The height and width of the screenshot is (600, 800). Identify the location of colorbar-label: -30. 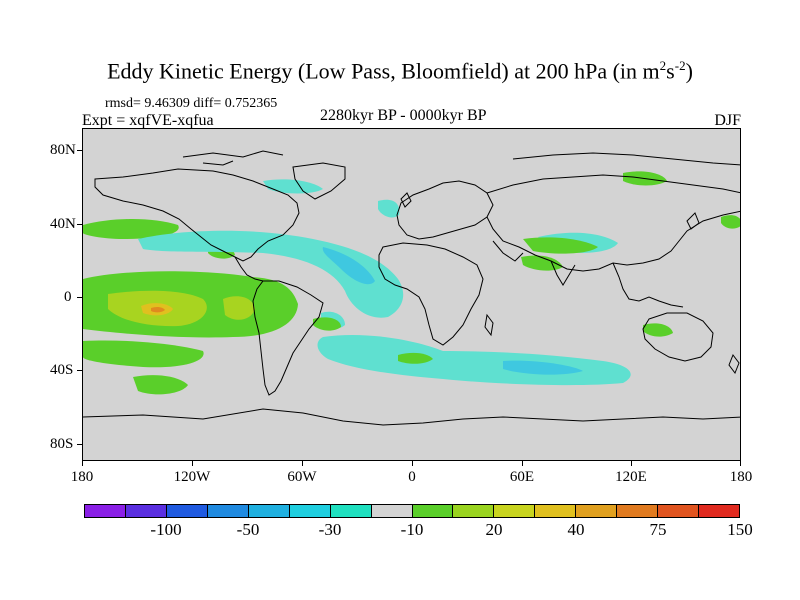
(330, 529).